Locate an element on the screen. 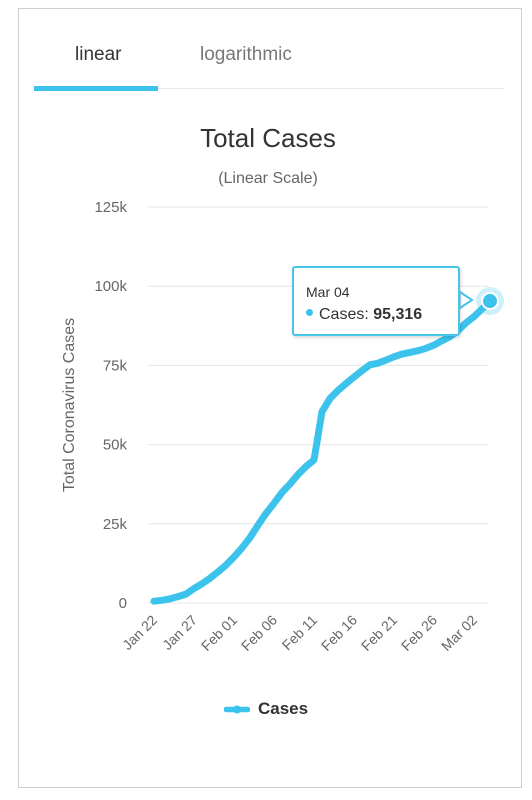 This screenshot has height=800, width=532. x-tick-label: Jan 22 is located at coordinates (139, 632).